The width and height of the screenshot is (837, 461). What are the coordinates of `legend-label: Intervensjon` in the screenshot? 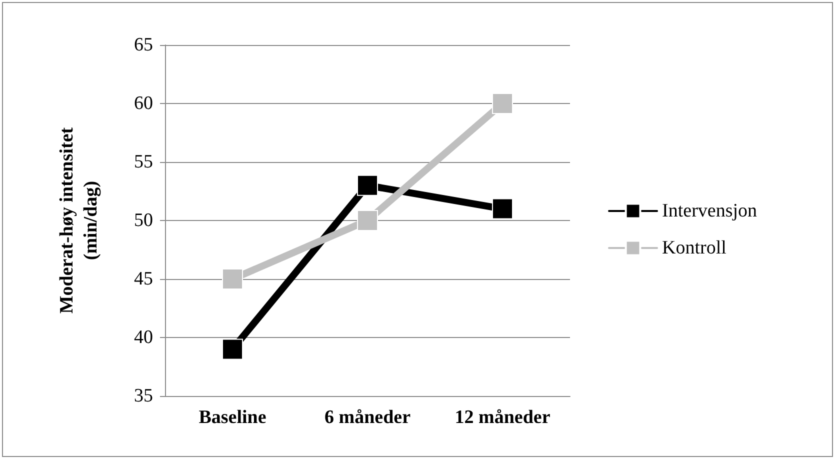 It's located at (710, 211).